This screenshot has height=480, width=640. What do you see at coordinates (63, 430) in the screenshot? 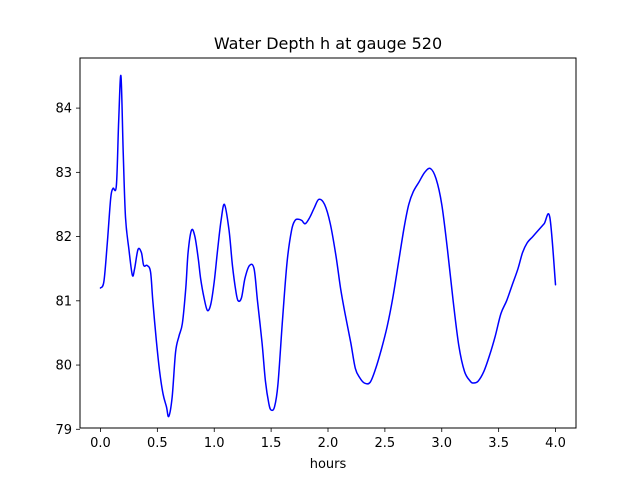
I see `y-tick-label: 79` at bounding box center [63, 430].